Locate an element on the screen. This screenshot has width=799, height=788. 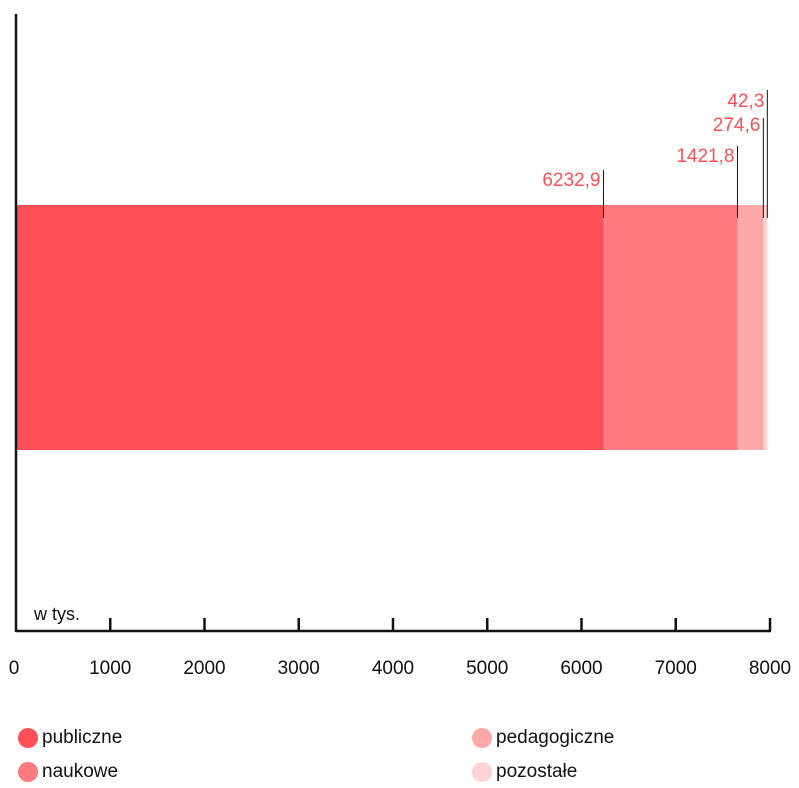
x-tick-label-5000: 5000 is located at coordinates (487, 668).